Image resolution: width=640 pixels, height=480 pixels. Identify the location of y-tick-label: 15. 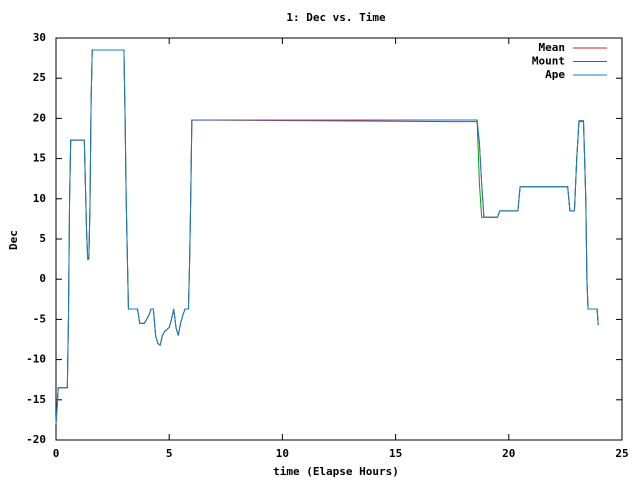
(39, 158).